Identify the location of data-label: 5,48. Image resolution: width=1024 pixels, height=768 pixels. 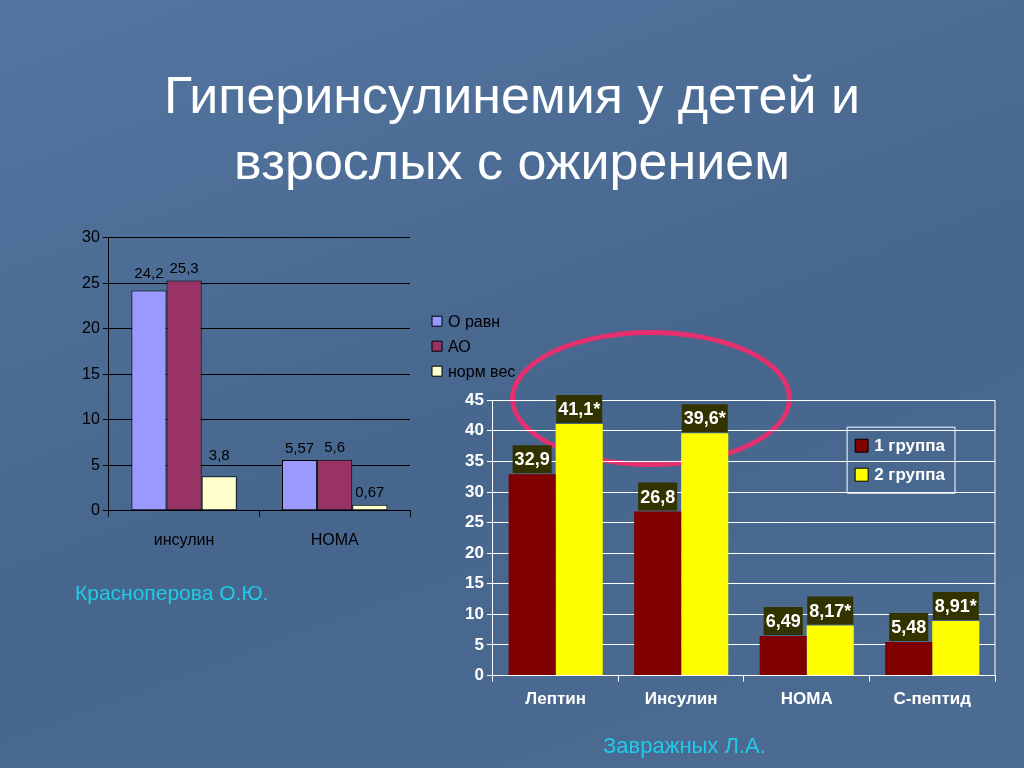
(909, 627).